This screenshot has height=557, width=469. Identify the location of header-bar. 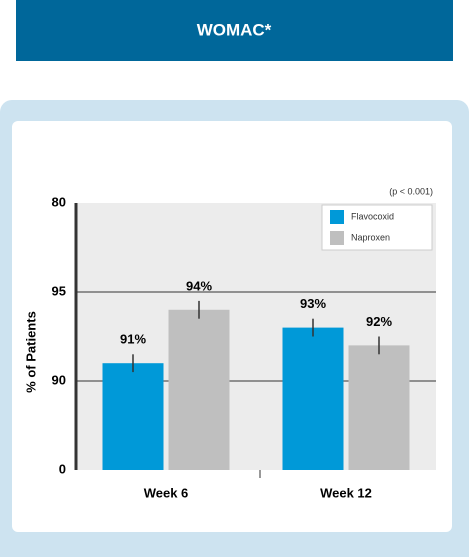
(234, 30).